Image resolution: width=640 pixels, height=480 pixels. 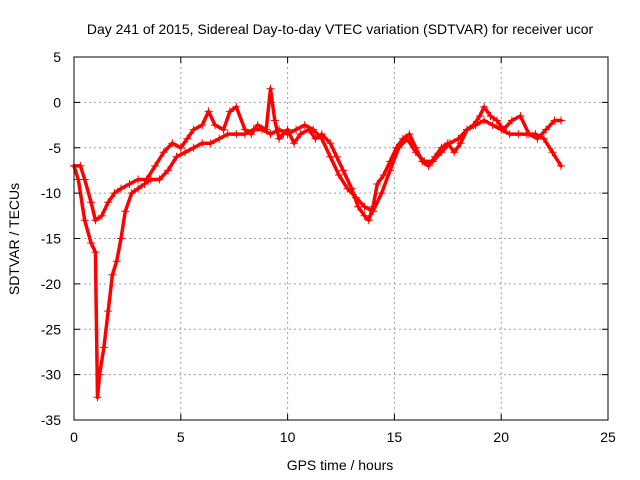 I want to click on y-tick-label: -35, so click(x=51, y=420).